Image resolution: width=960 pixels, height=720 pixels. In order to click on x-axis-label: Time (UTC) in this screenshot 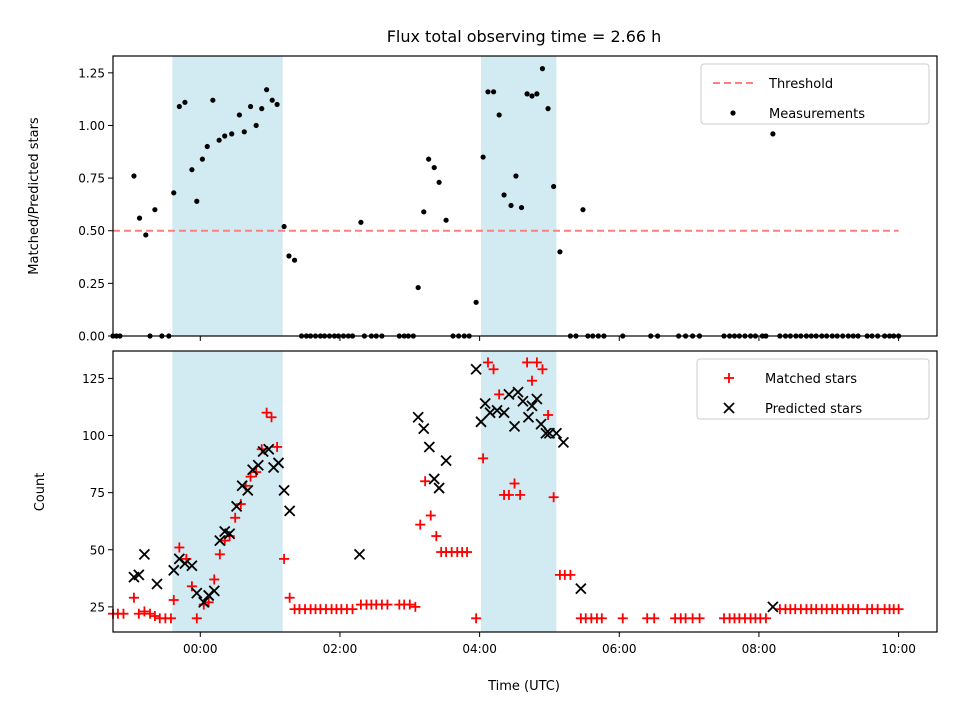, I will do `click(523, 686)`.